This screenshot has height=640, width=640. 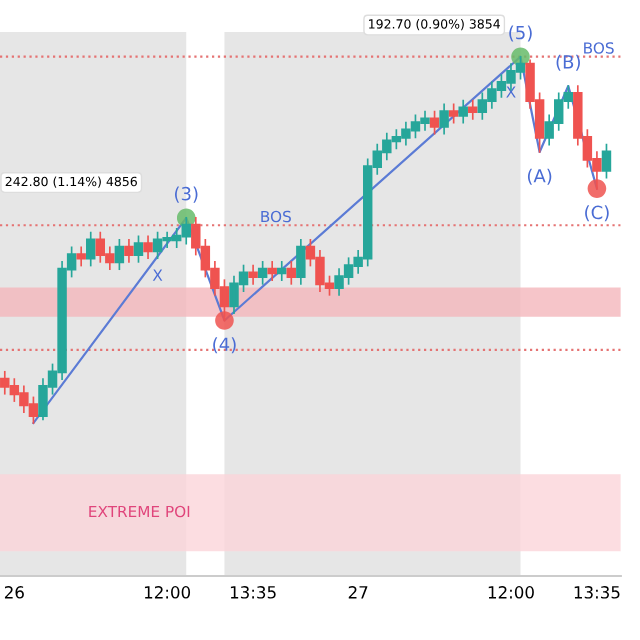 What do you see at coordinates (224, 345) in the screenshot?
I see `annotation: (4)` at bounding box center [224, 345].